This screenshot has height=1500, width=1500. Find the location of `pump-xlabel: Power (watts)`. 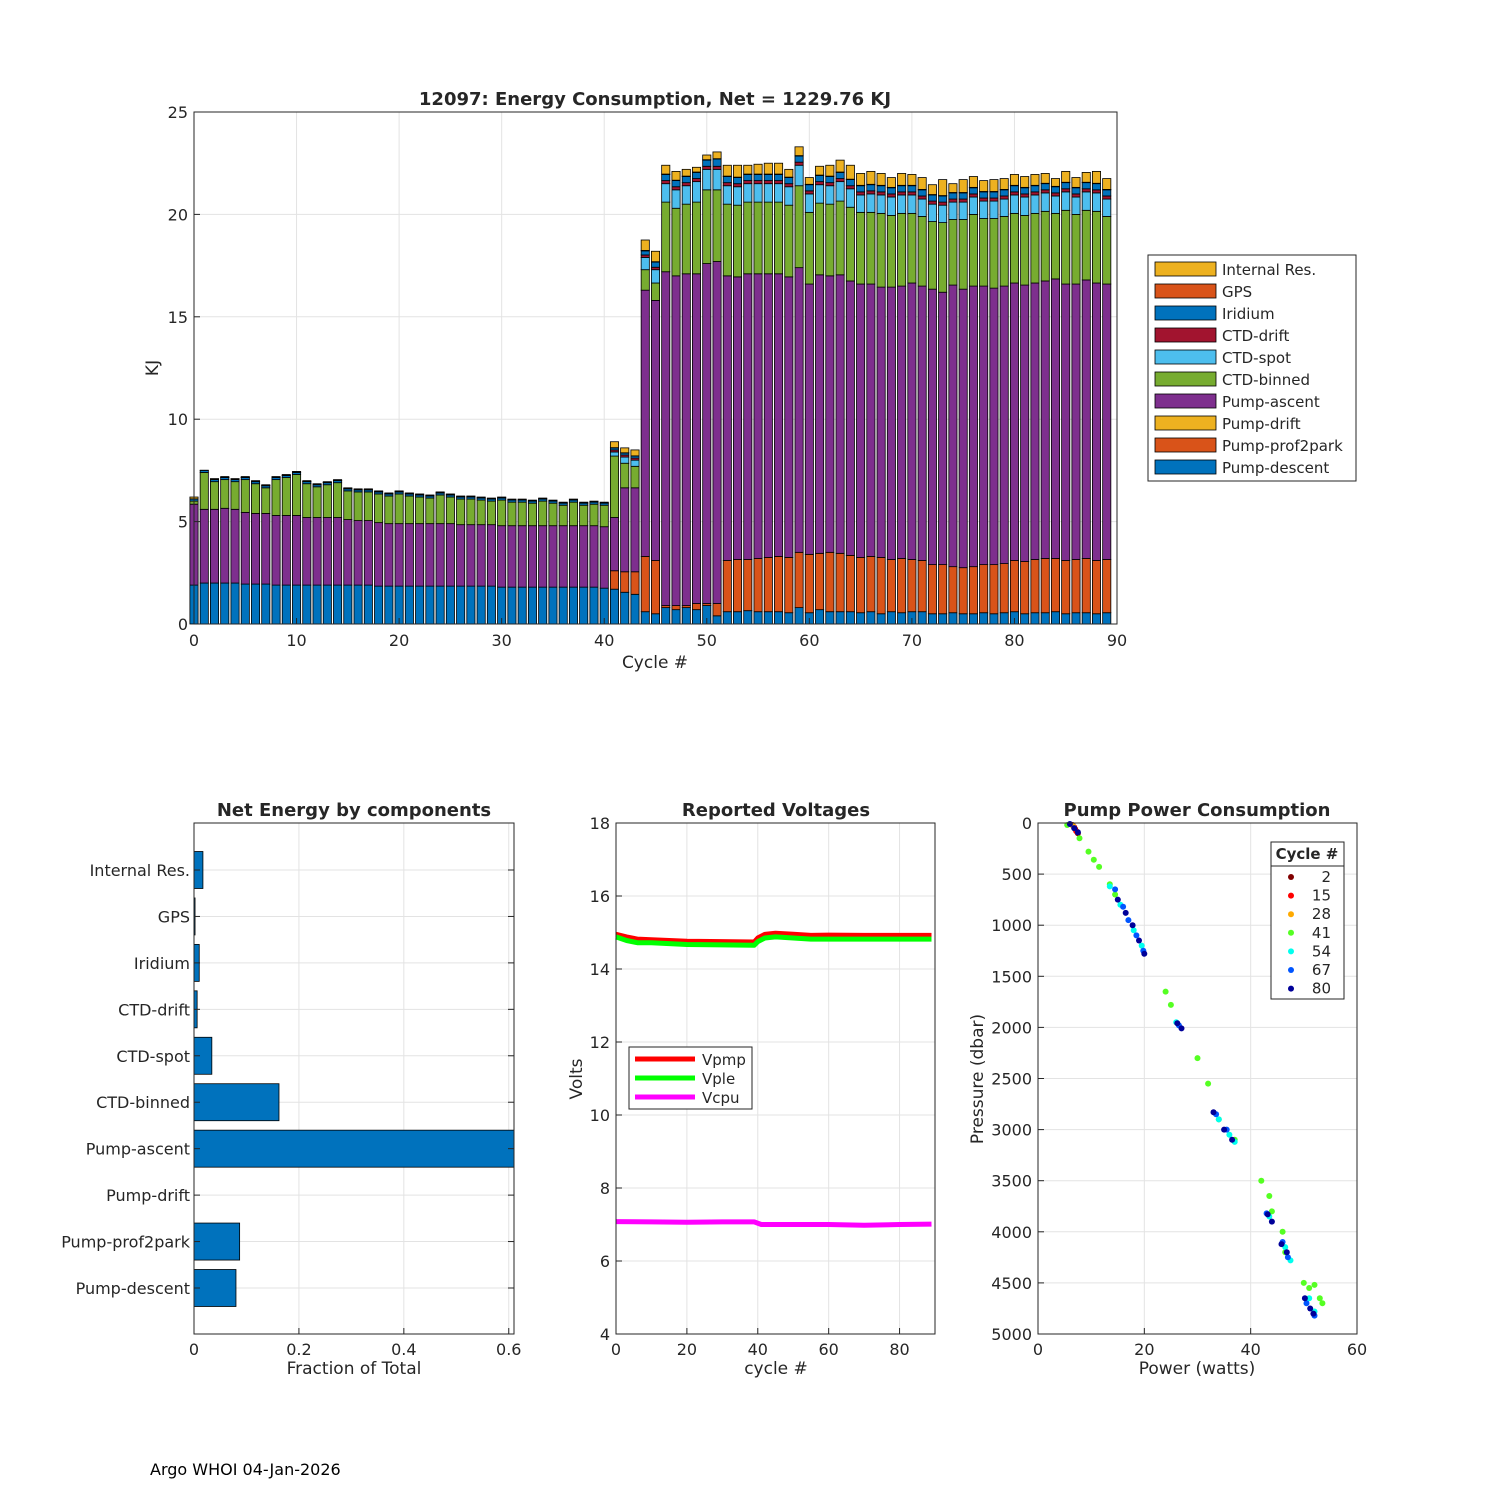

pump-xlabel: Power (watts) is located at coordinates (1197, 1369).